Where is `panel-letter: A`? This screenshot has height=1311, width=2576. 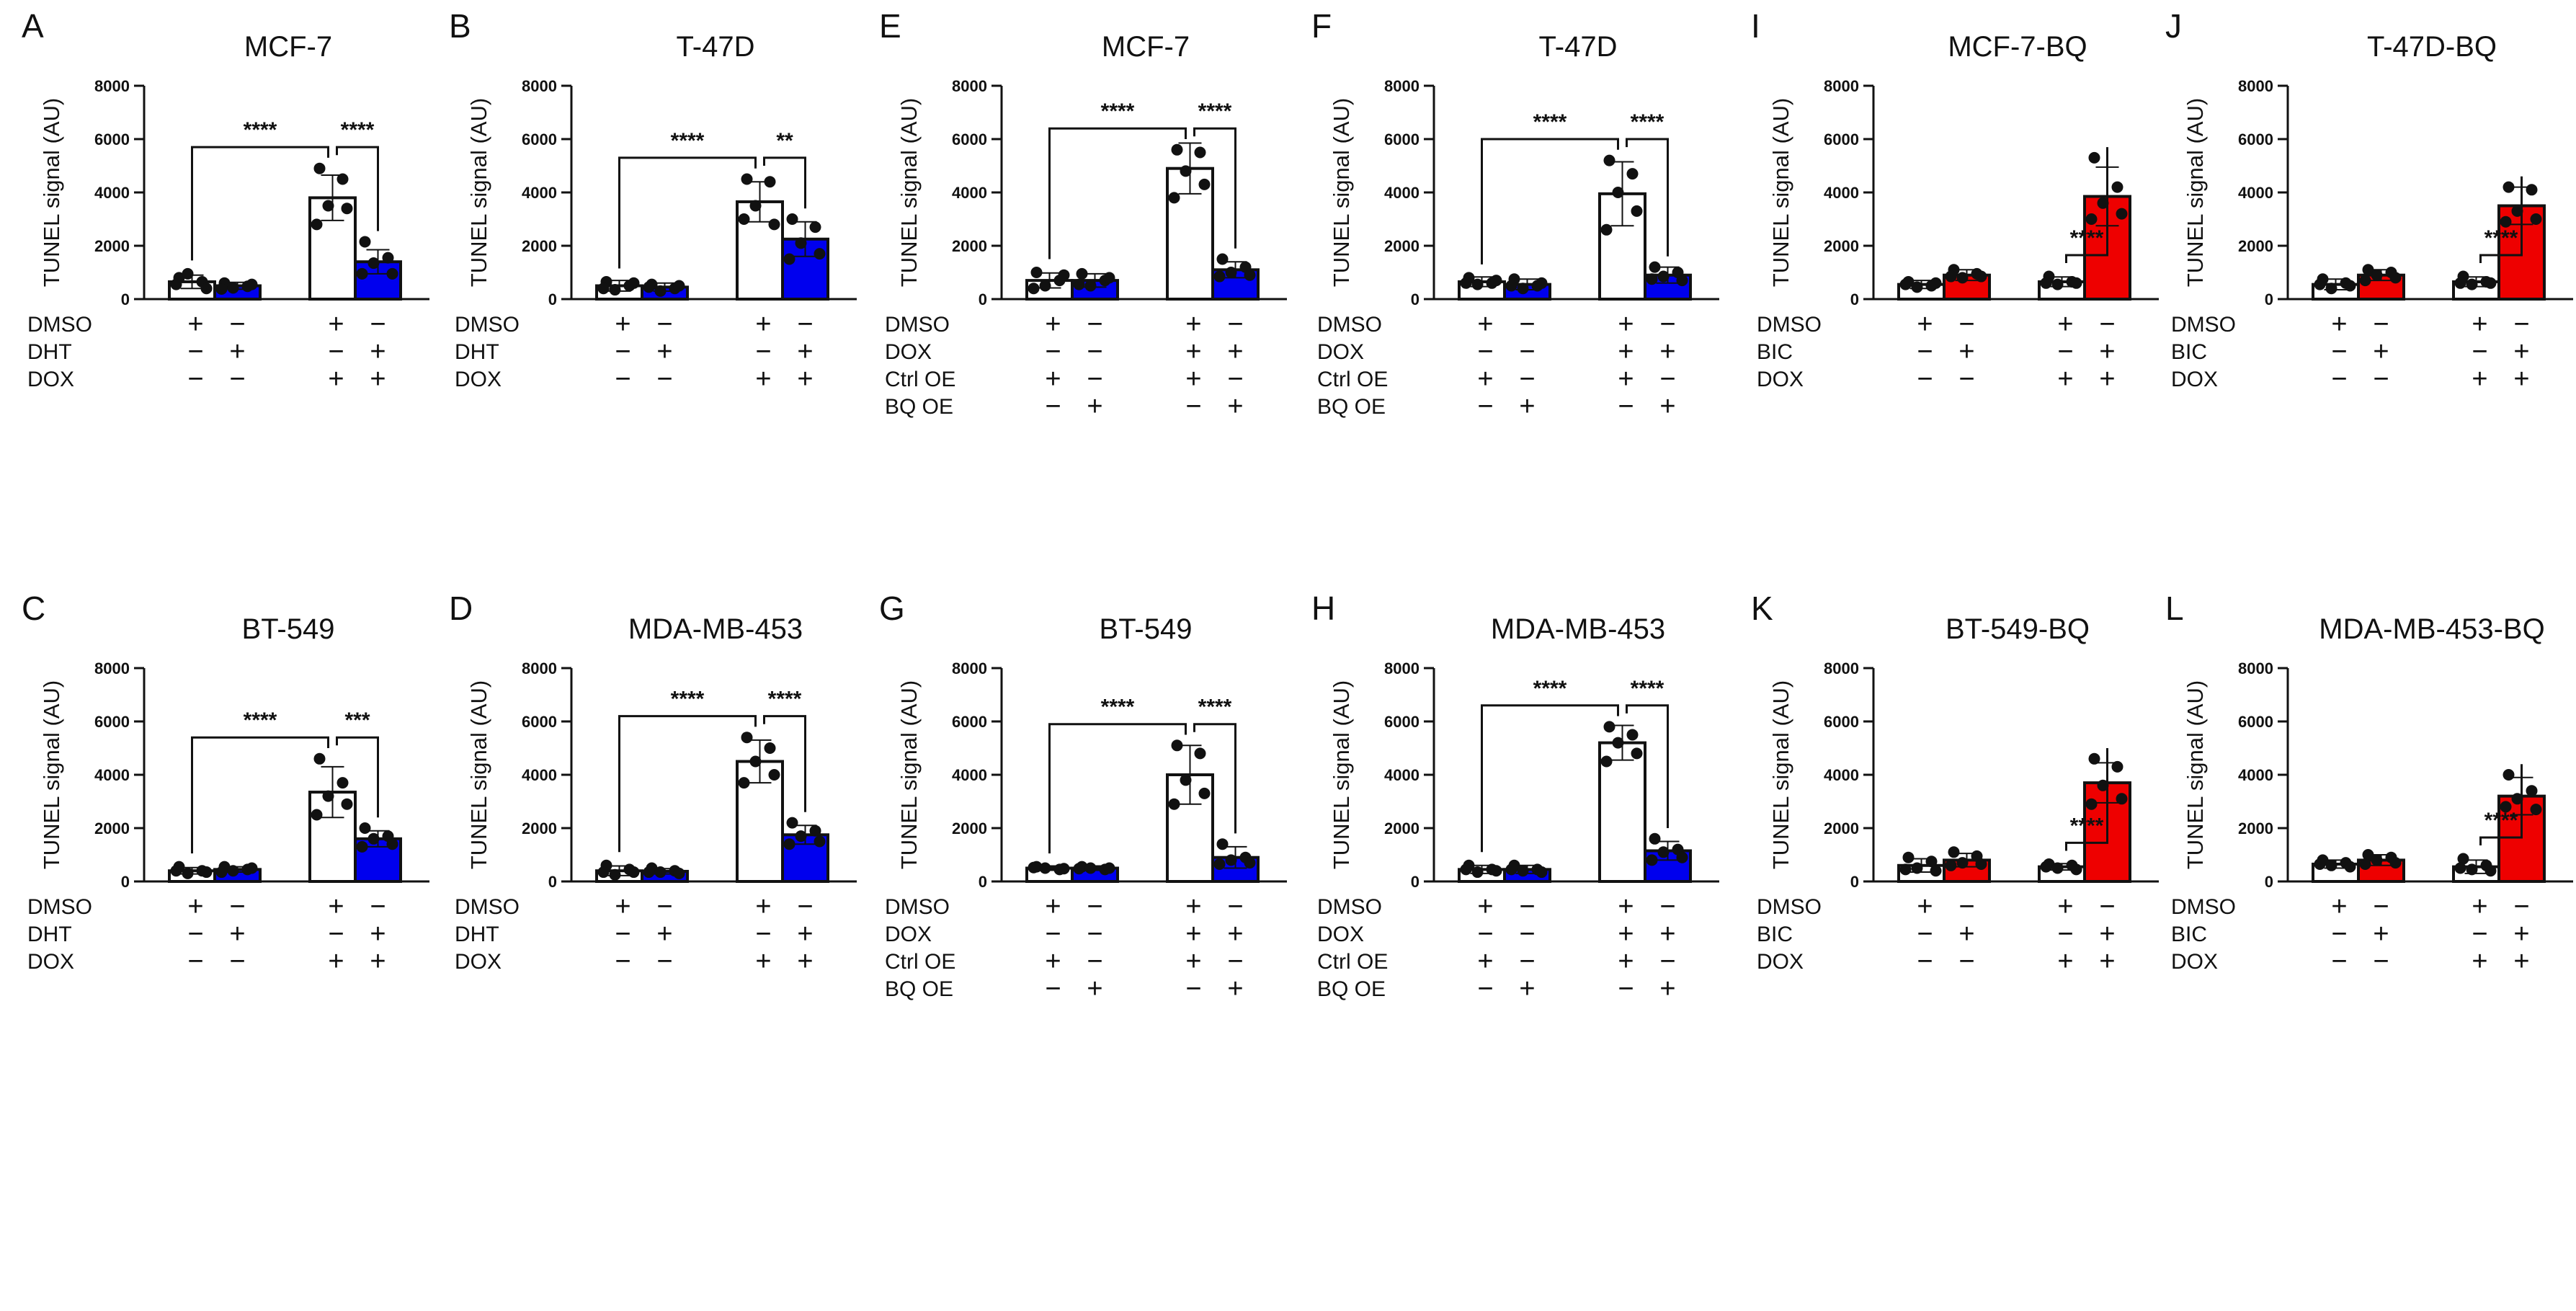 panel-letter: A is located at coordinates (33, 26).